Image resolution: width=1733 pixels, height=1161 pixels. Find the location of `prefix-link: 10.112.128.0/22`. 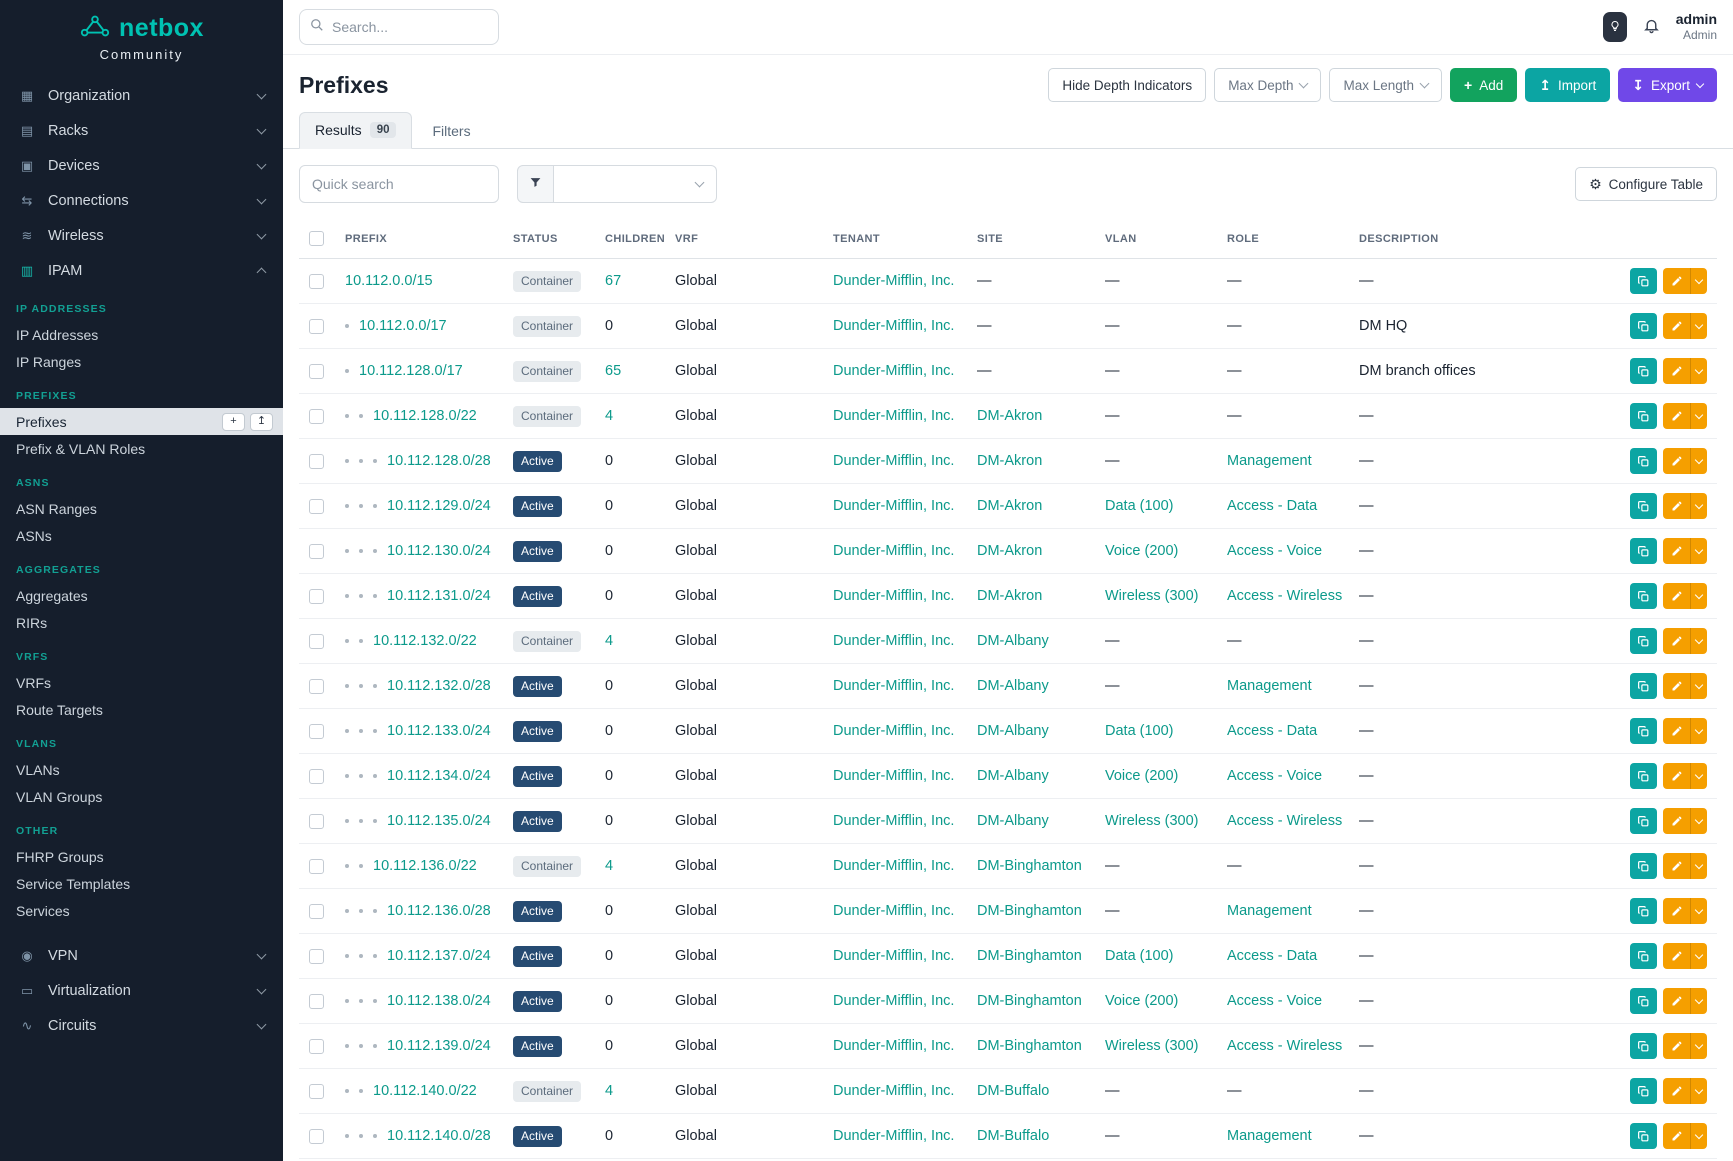

prefix-link: 10.112.128.0/22 is located at coordinates (425, 416).